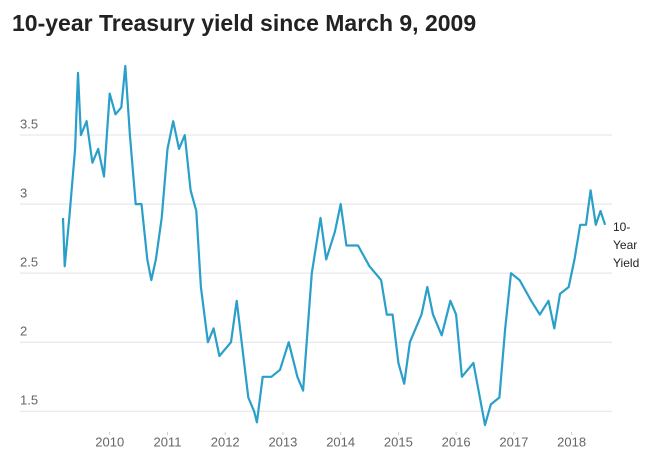 The width and height of the screenshot is (653, 449). What do you see at coordinates (29, 262) in the screenshot?
I see `y-tick-label: 2.5` at bounding box center [29, 262].